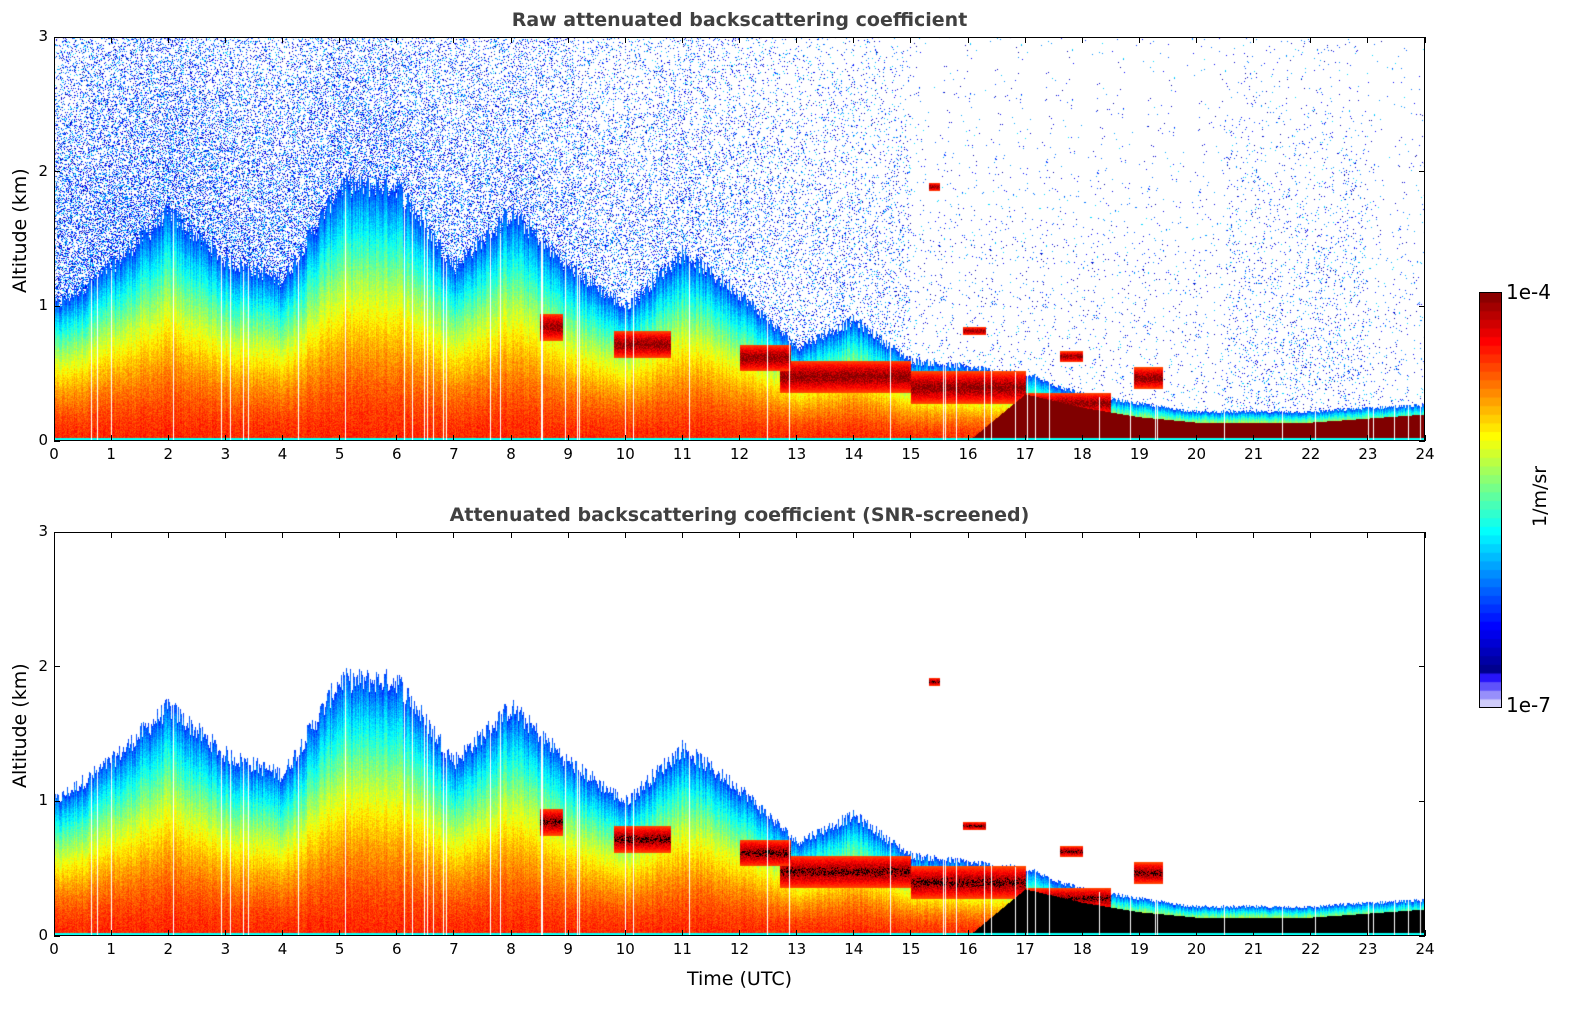 Image resolution: width=1595 pixels, height=1020 pixels. Describe the element at coordinates (168, 949) in the screenshot. I see `x-tick-label: 2` at that location.